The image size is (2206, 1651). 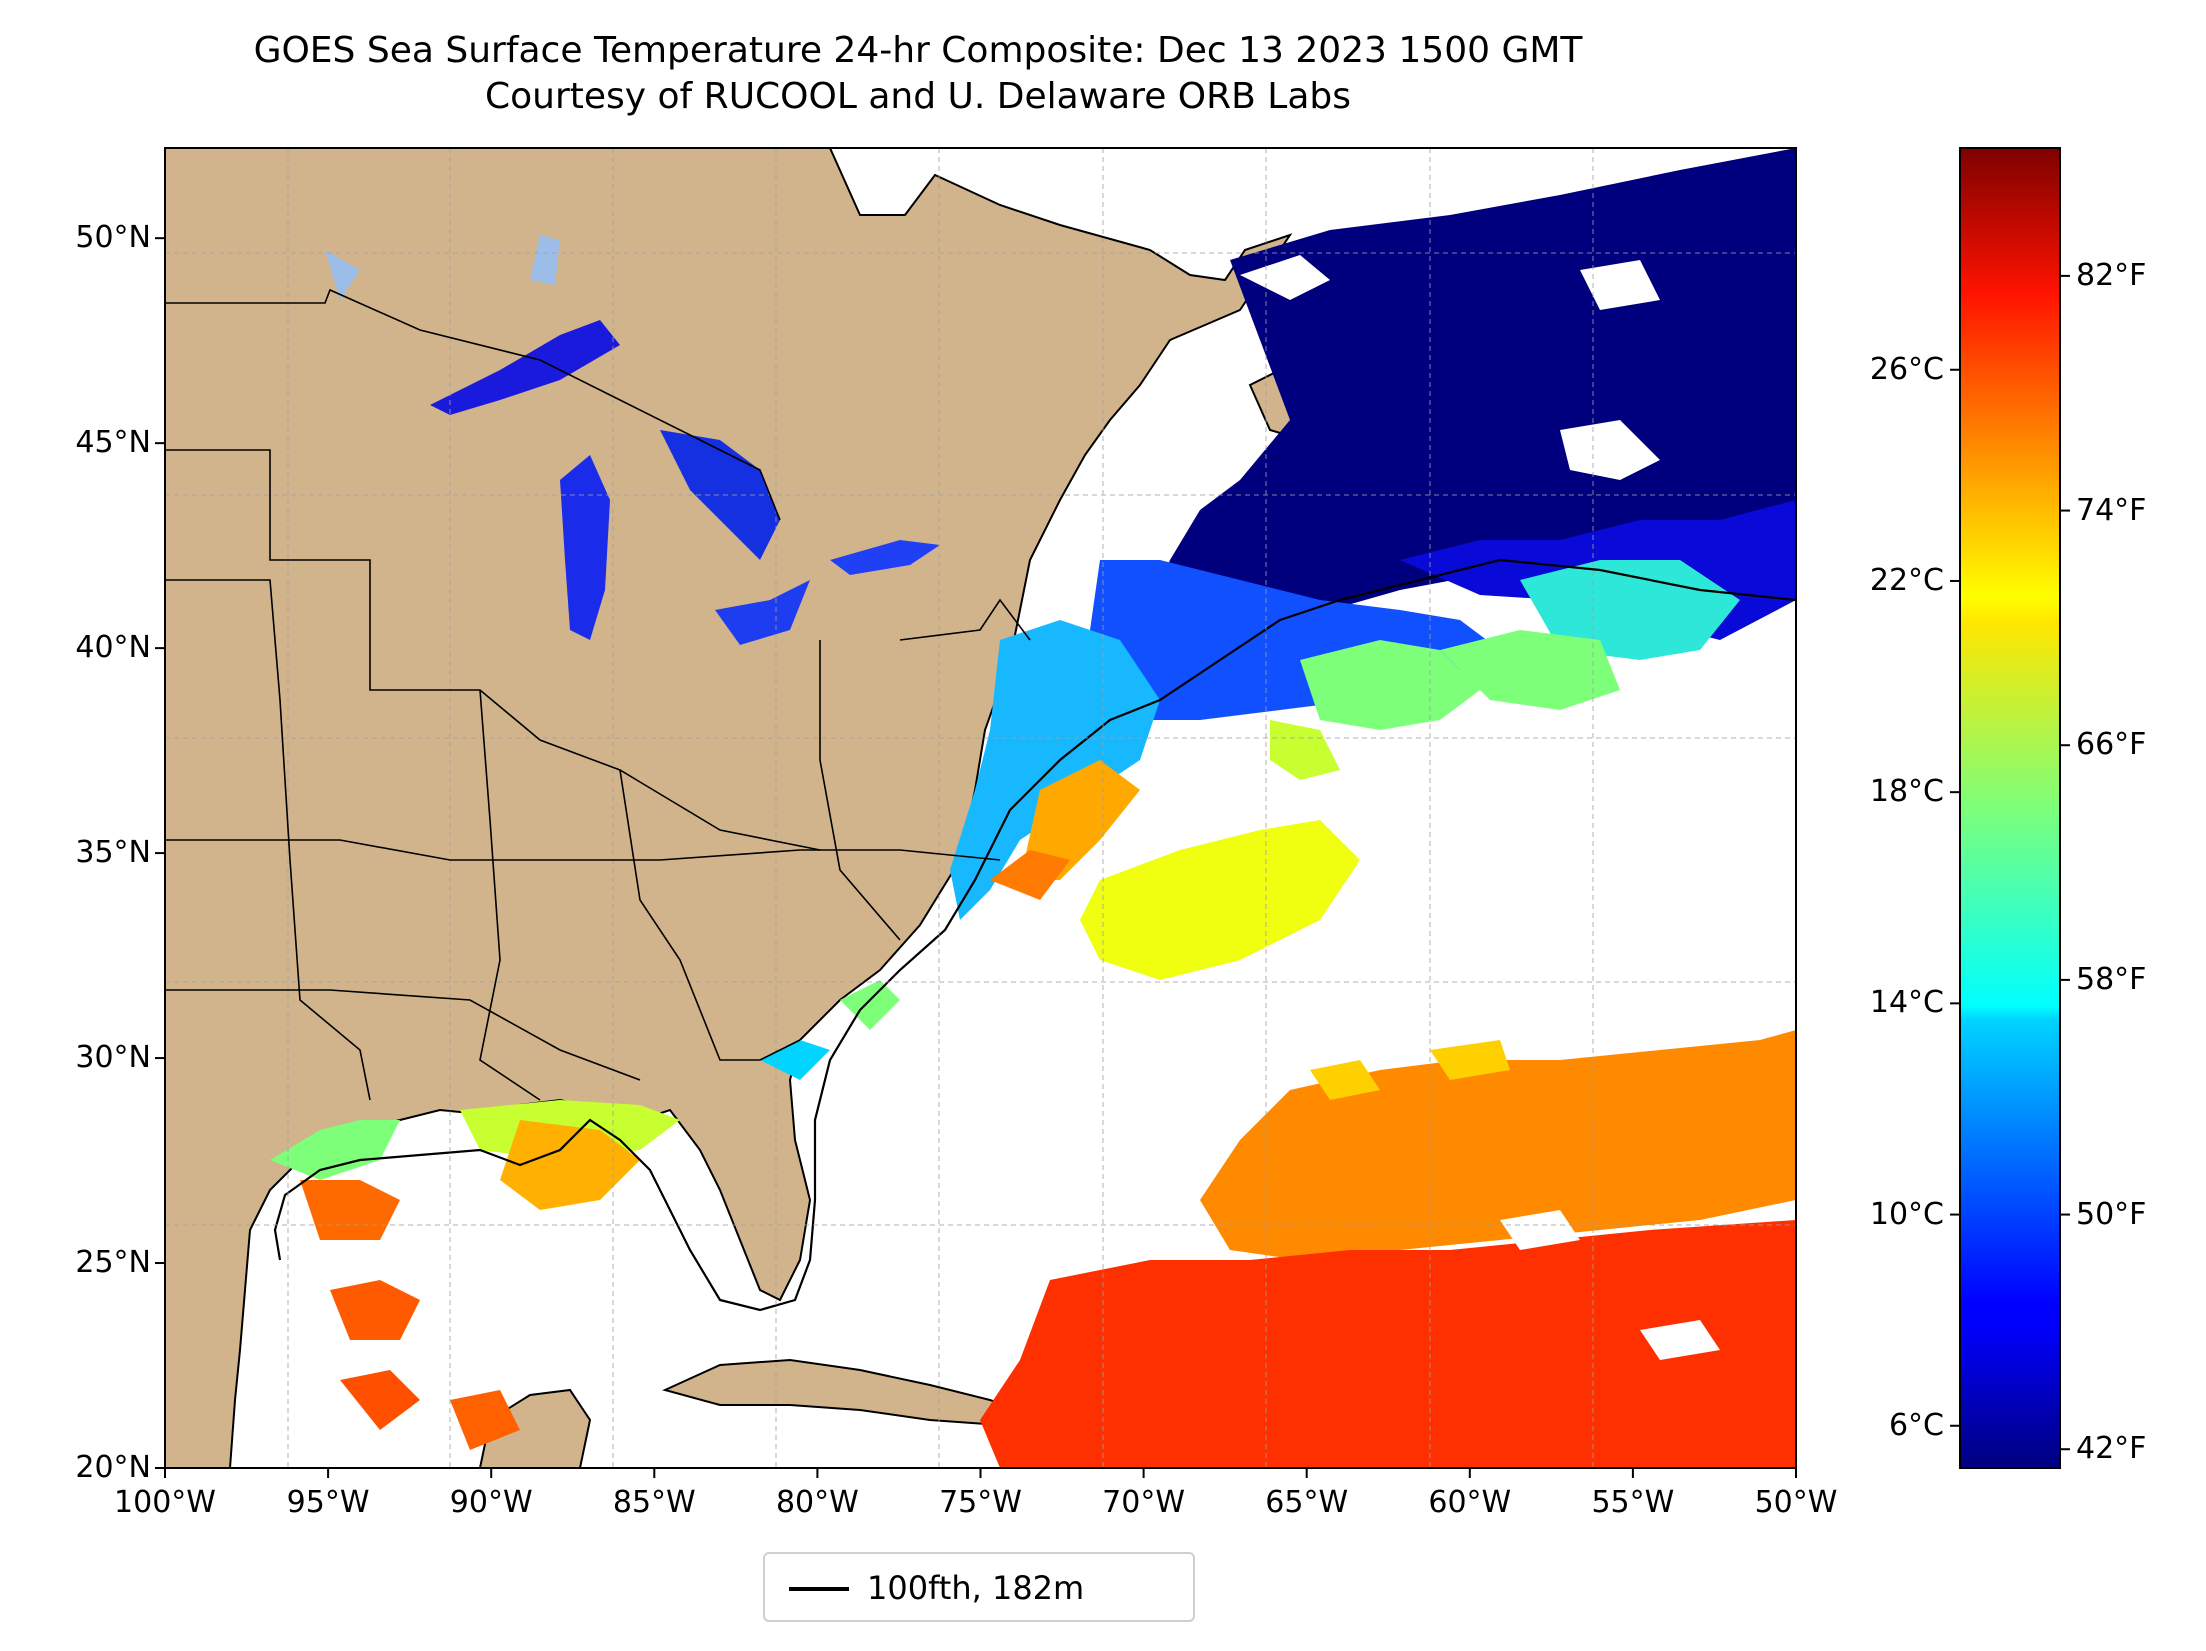 I want to click on lon-tick-label: 75°W, so click(x=980, y=1502).